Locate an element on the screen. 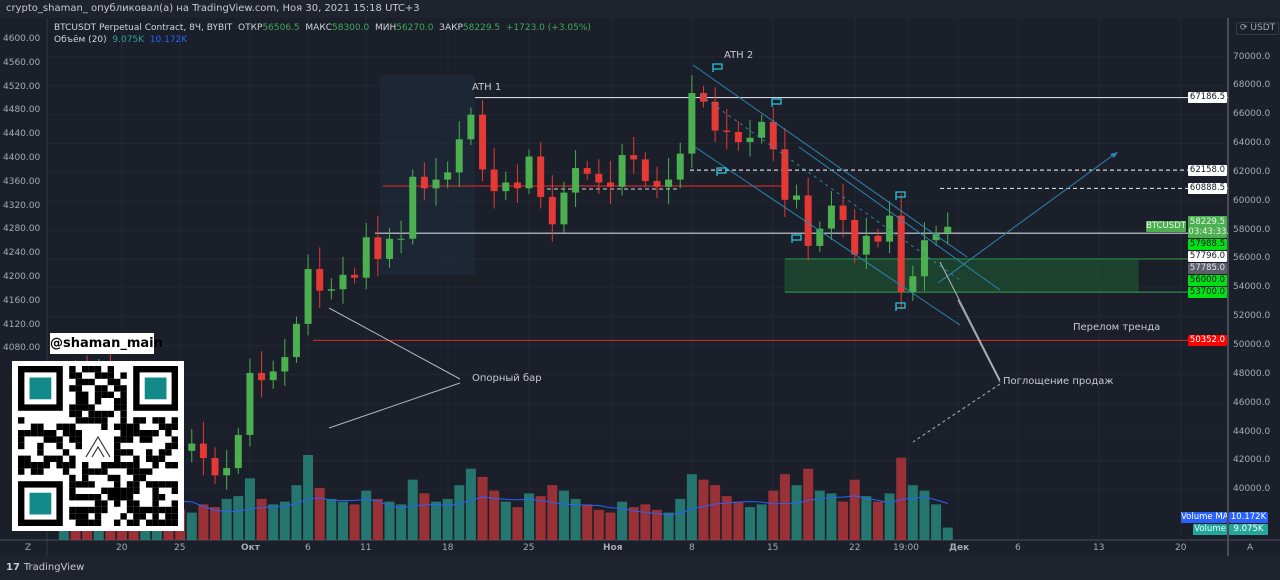 This screenshot has height=580, width=1280. price-tag: 57796.0 is located at coordinates (1207, 256).